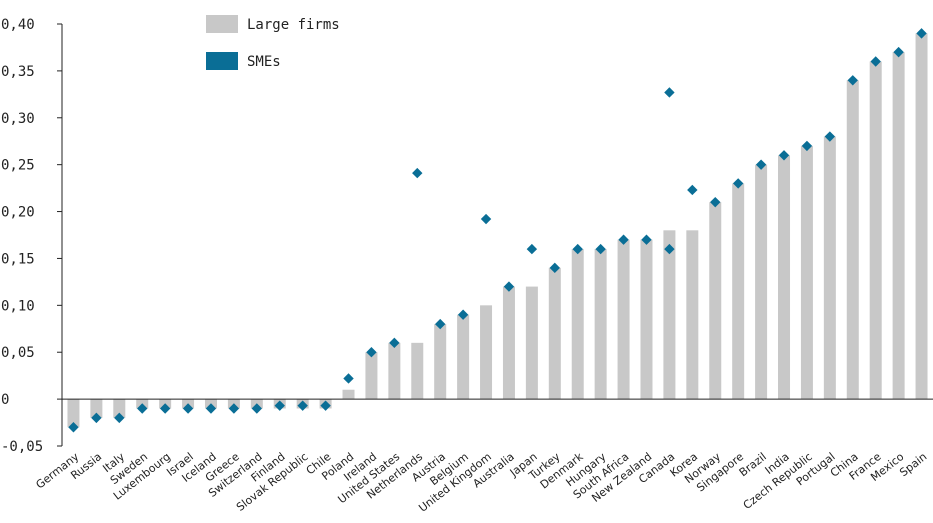 The height and width of the screenshot is (523, 933). I want to click on marker-smes-ireland, so click(371, 352).